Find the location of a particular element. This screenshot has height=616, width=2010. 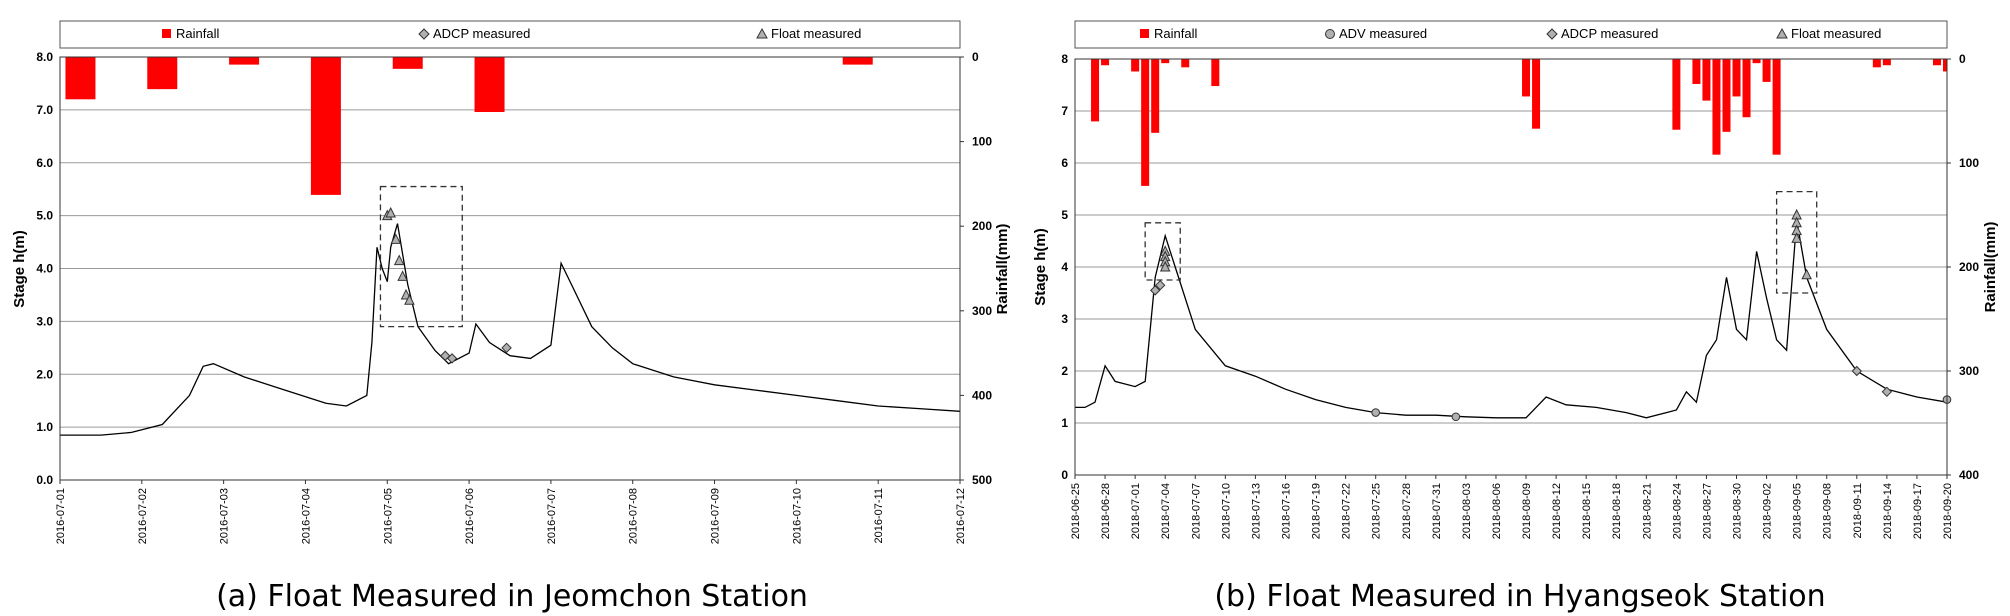

y-tick-label: 4.0 is located at coordinates (44, 269).